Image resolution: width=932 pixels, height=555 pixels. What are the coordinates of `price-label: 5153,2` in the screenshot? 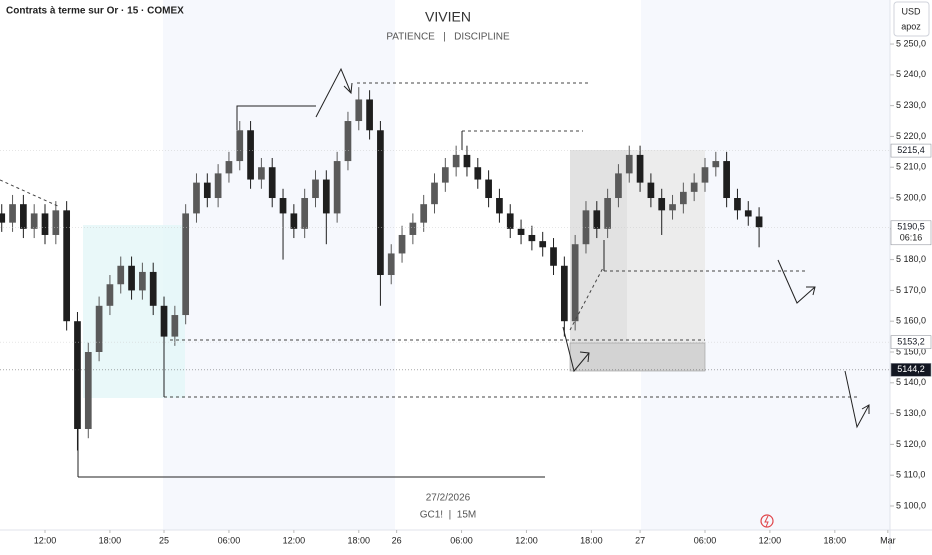 It's located at (911, 342).